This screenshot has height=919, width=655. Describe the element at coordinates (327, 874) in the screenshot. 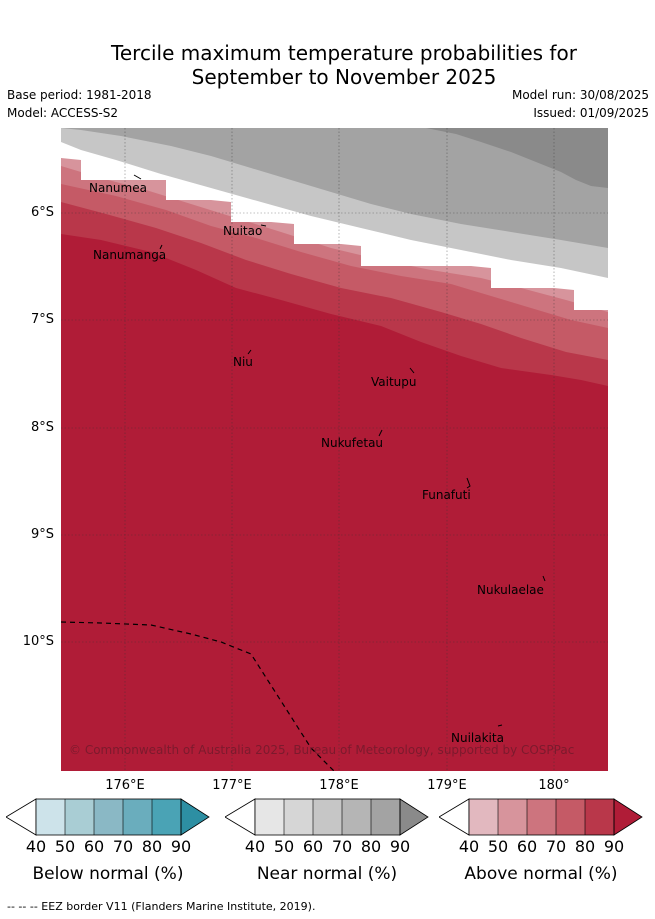

I see `colorbar-near-title: Near normal (%)` at that location.